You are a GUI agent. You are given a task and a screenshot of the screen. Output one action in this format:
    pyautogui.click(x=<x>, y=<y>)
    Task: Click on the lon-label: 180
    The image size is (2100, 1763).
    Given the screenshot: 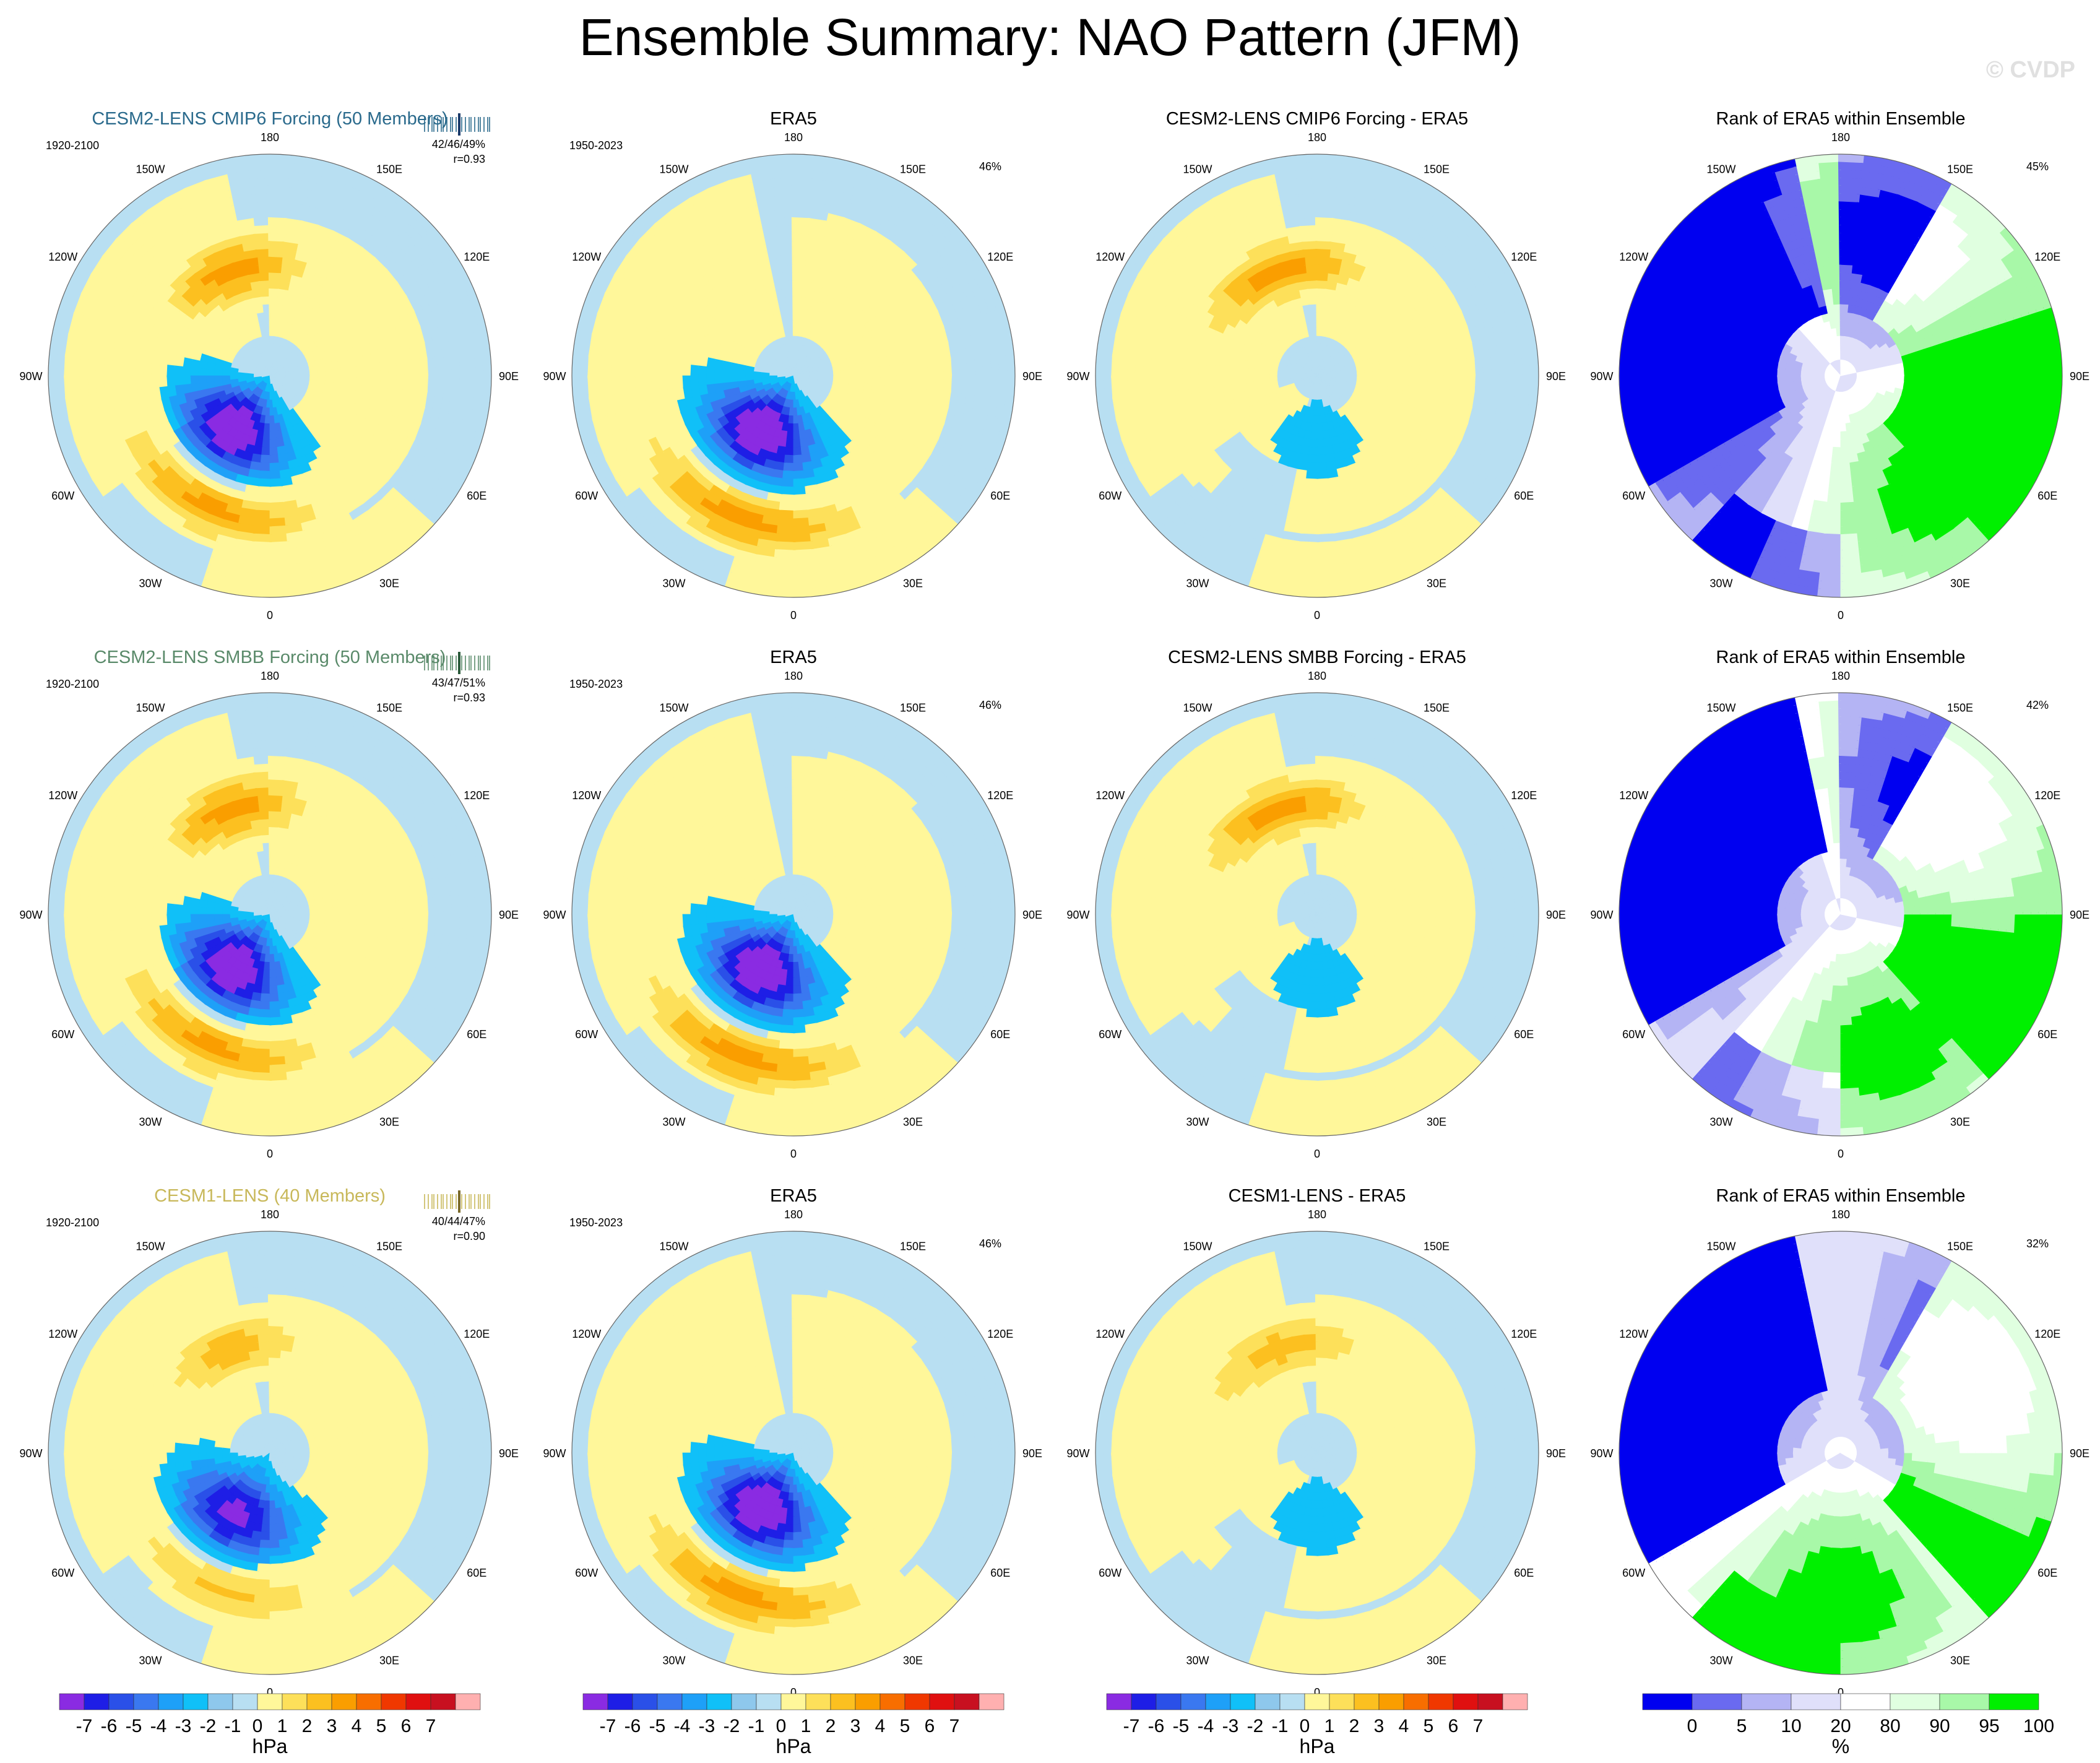 What is the action you would take?
    pyautogui.click(x=793, y=137)
    